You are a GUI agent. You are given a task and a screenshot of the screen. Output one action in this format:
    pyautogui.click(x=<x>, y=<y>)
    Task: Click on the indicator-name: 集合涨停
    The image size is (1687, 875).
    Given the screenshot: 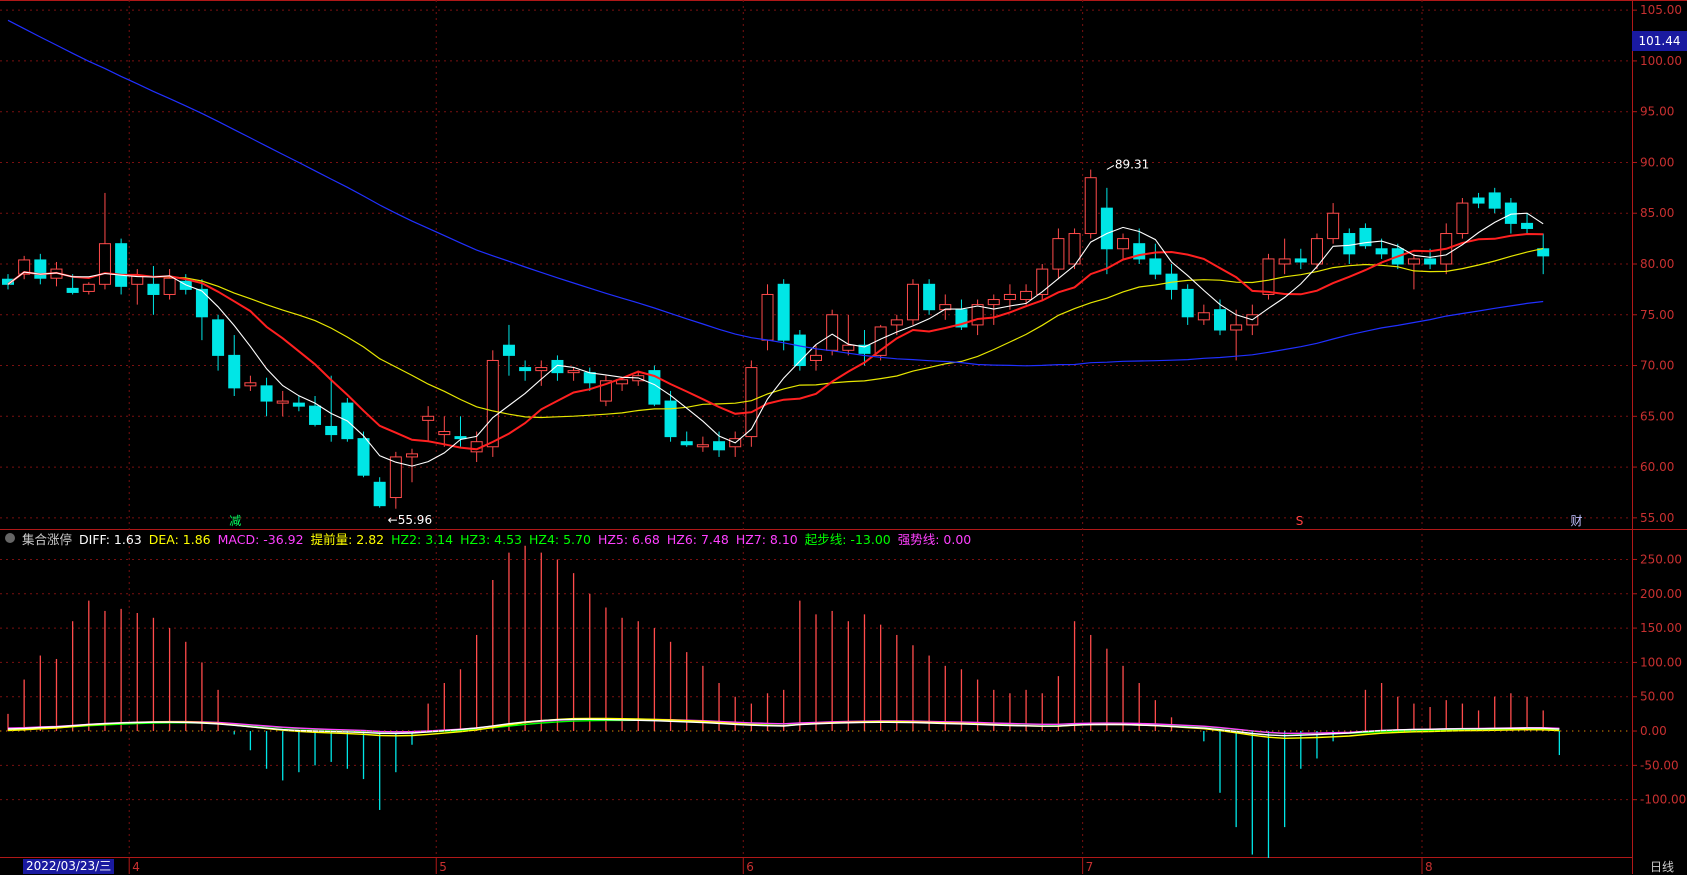 What is the action you would take?
    pyautogui.click(x=47, y=539)
    